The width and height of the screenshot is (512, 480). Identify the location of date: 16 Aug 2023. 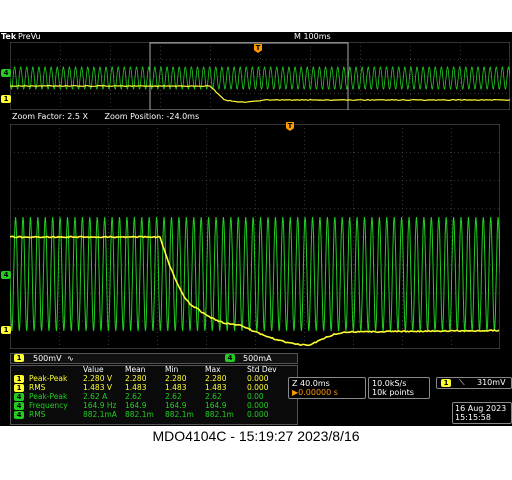
(480, 408).